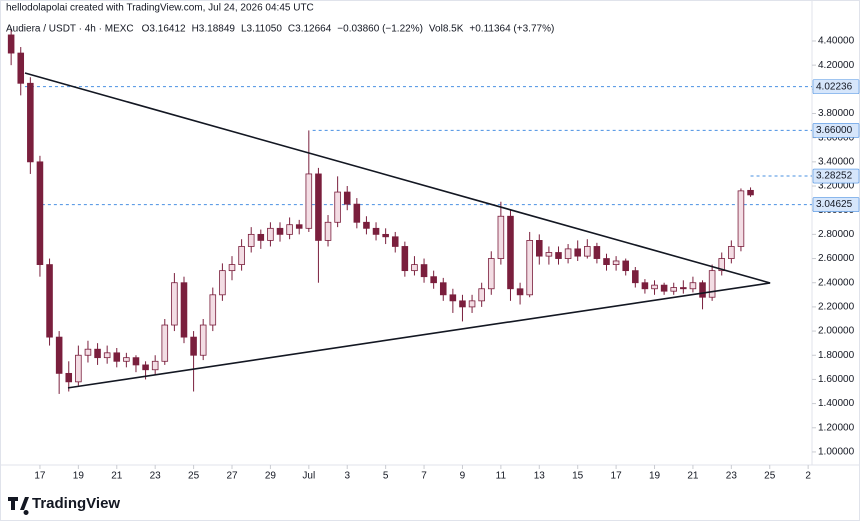 The height and width of the screenshot is (526, 860). Describe the element at coordinates (836, 234) in the screenshot. I see `y-tick-label: 2.80000` at that location.